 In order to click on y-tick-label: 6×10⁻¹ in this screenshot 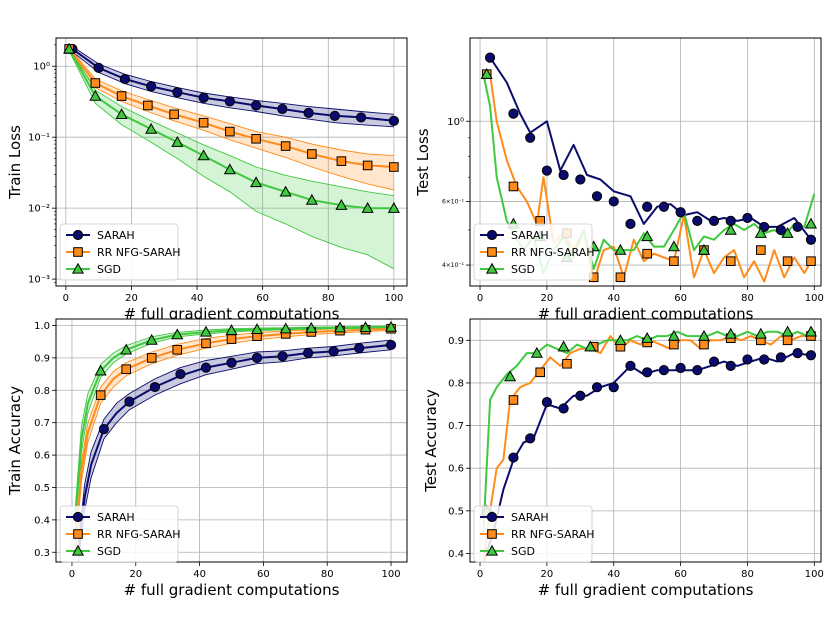, I will do `click(453, 201)`.